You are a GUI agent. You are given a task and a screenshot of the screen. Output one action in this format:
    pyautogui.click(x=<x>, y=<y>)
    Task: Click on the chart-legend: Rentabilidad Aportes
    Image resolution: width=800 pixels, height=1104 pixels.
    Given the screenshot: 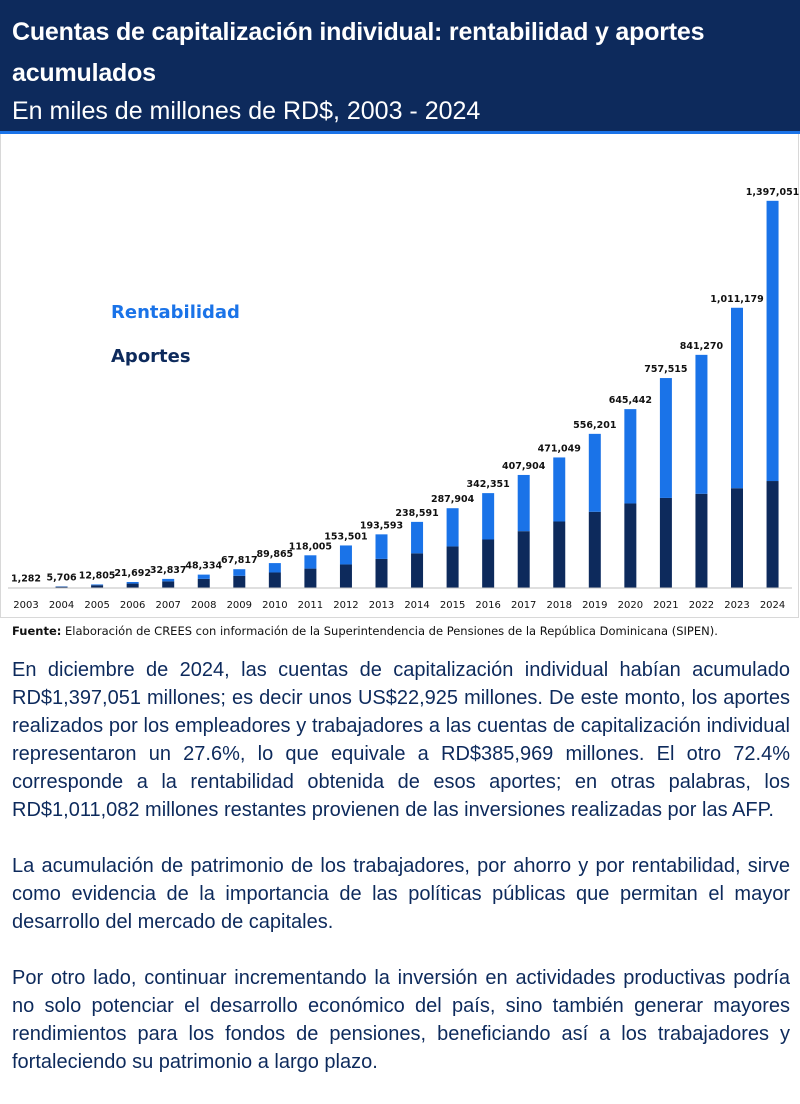 What is the action you would take?
    pyautogui.click(x=175, y=334)
    